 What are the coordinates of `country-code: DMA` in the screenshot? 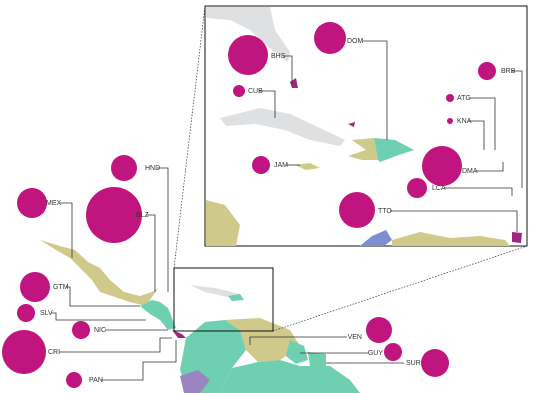 It's located at (470, 171).